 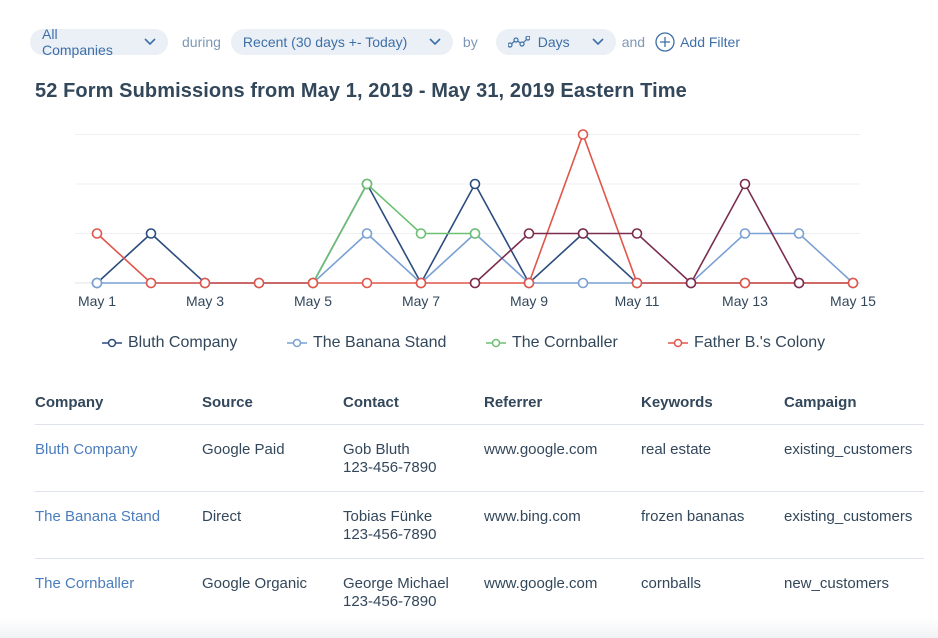 I want to click on x-tick-label: May 13, so click(x=745, y=301).